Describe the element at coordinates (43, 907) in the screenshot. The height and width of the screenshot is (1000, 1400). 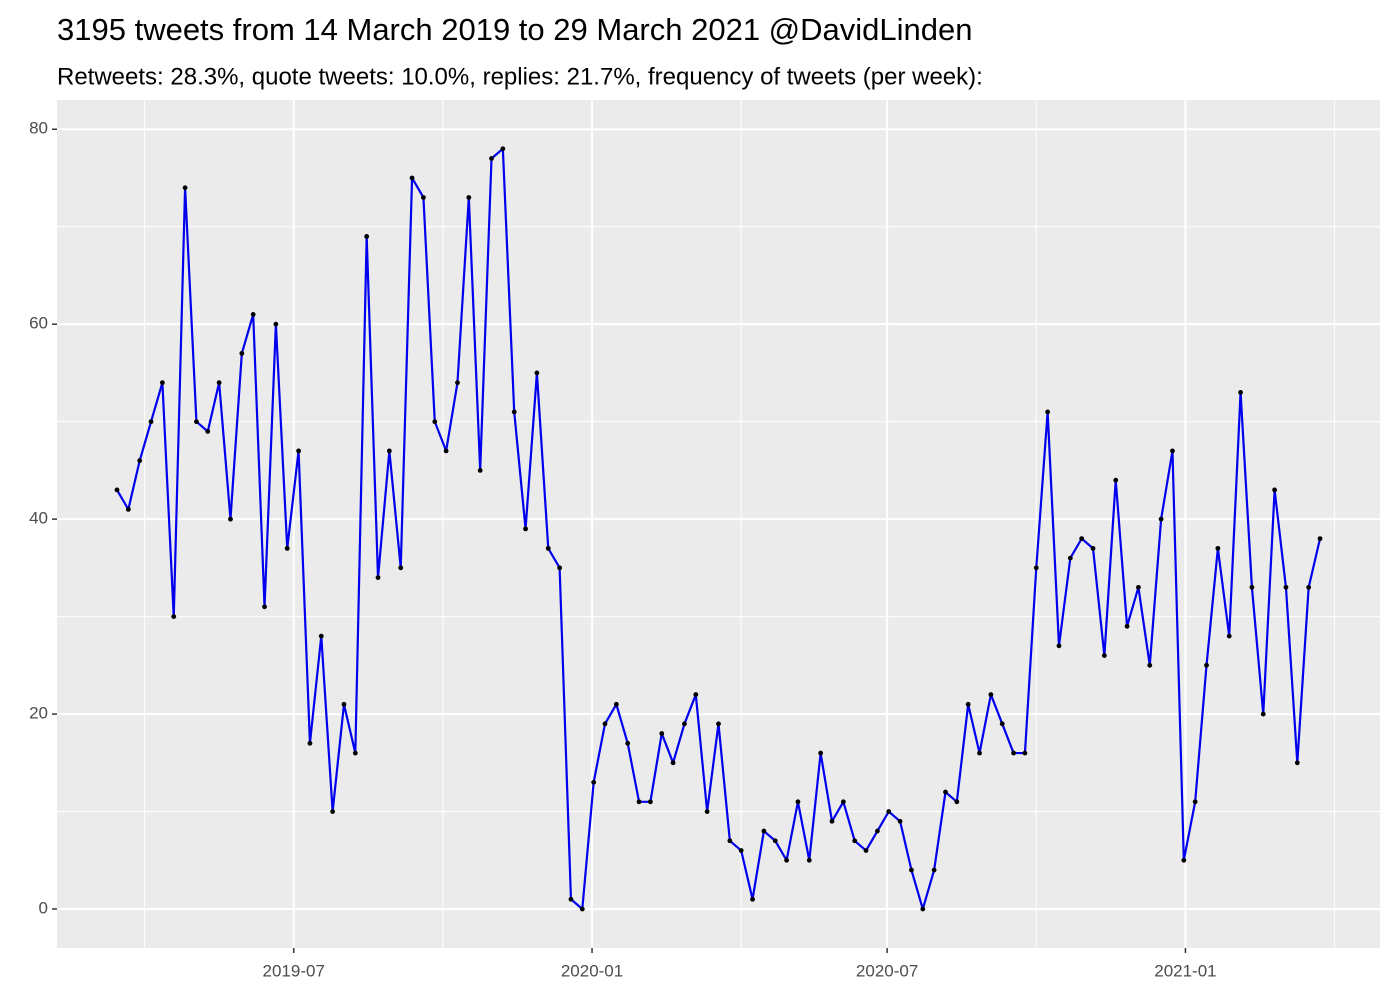
I see `y-tick-label: 0` at that location.